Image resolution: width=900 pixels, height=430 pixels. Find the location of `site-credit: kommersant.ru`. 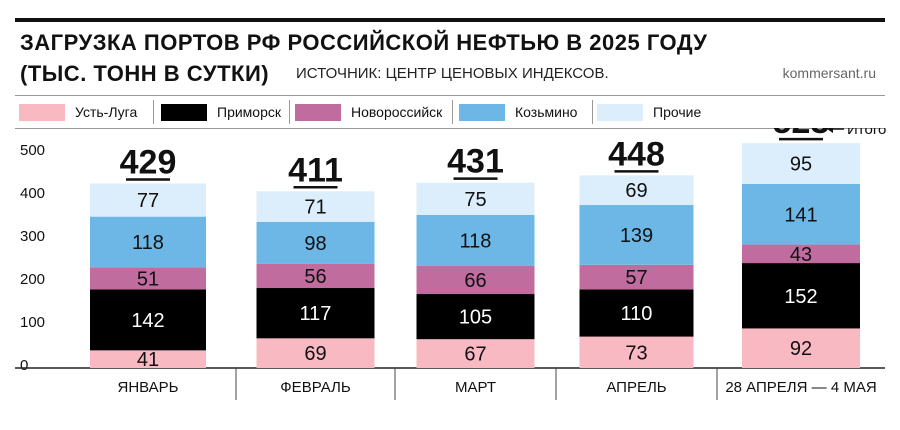

site-credit: kommersant.ru is located at coordinates (829, 73).